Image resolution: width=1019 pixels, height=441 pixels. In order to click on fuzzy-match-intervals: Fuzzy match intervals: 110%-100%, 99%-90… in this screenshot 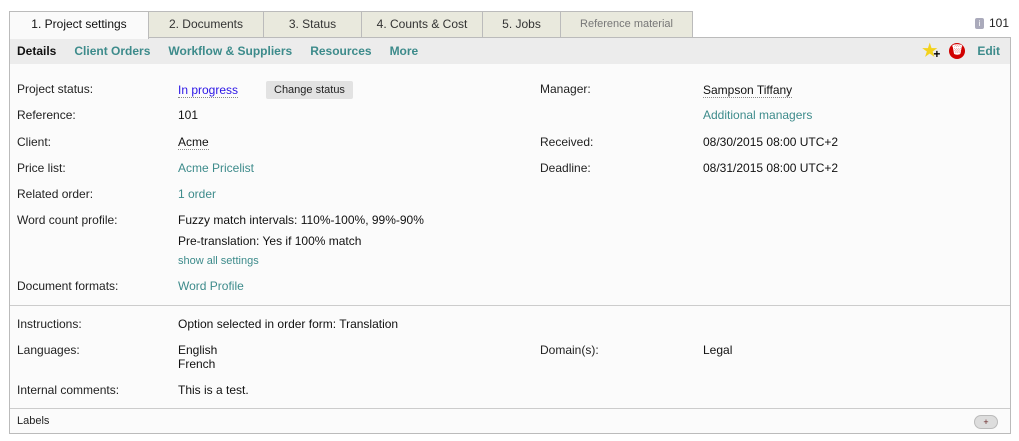, I will do `click(301, 220)`.